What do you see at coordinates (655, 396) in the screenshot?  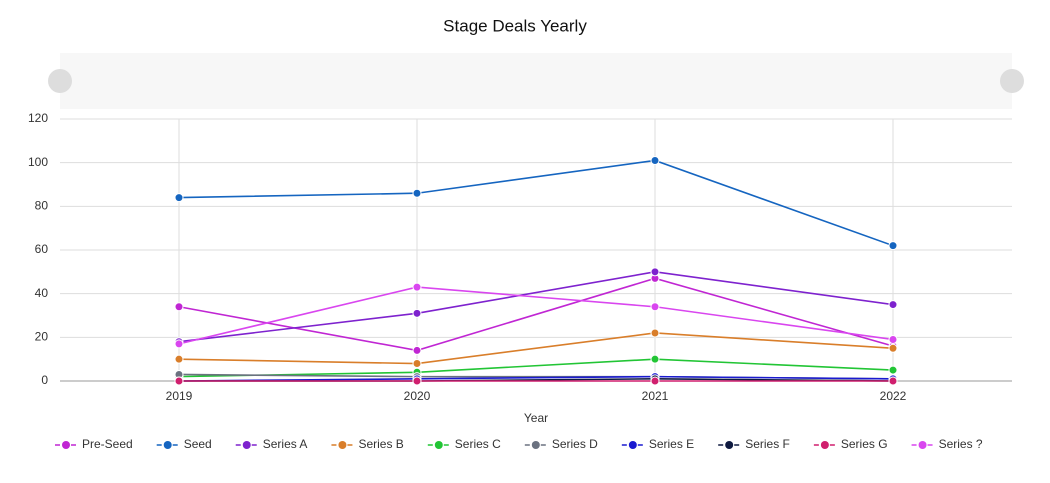 I see `x-tick-label: 2021` at bounding box center [655, 396].